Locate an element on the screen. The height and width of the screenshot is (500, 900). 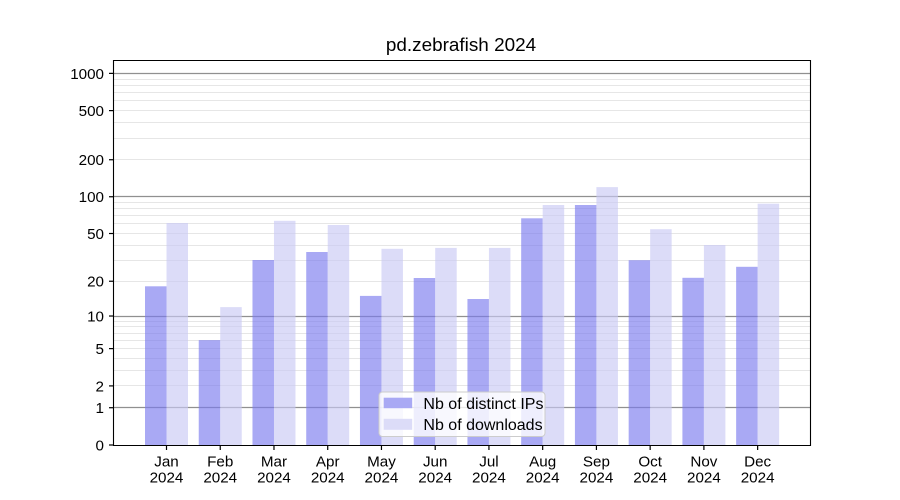
svg-text: pd.zebrafish 2024 is located at coordinates (461, 45).